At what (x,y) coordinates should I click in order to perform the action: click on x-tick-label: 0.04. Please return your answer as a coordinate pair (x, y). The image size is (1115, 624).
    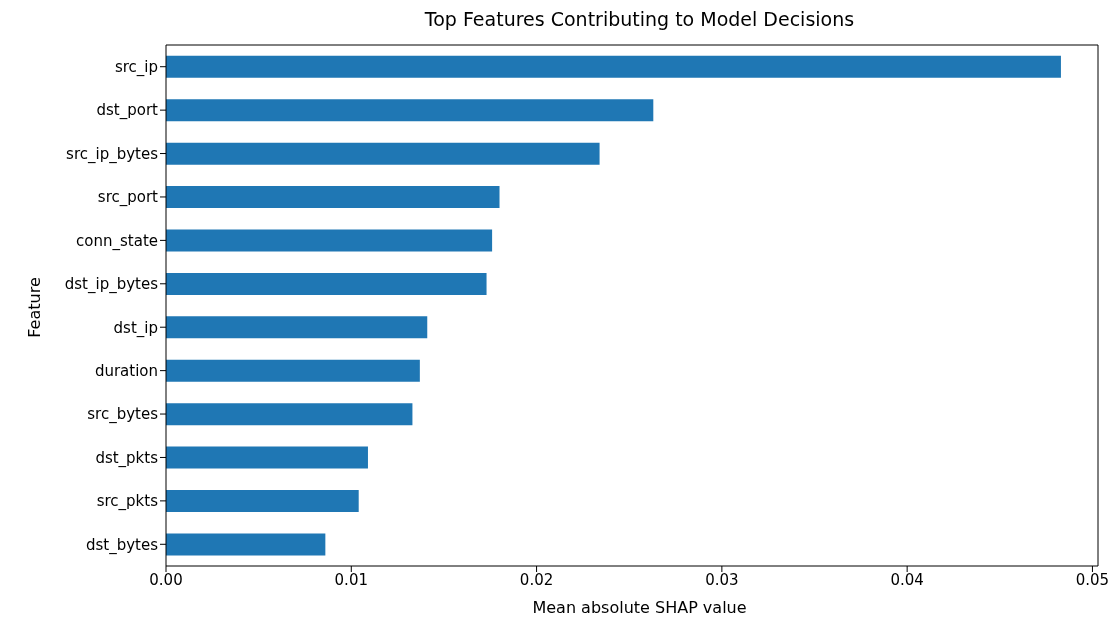
    Looking at the image, I should click on (907, 579).